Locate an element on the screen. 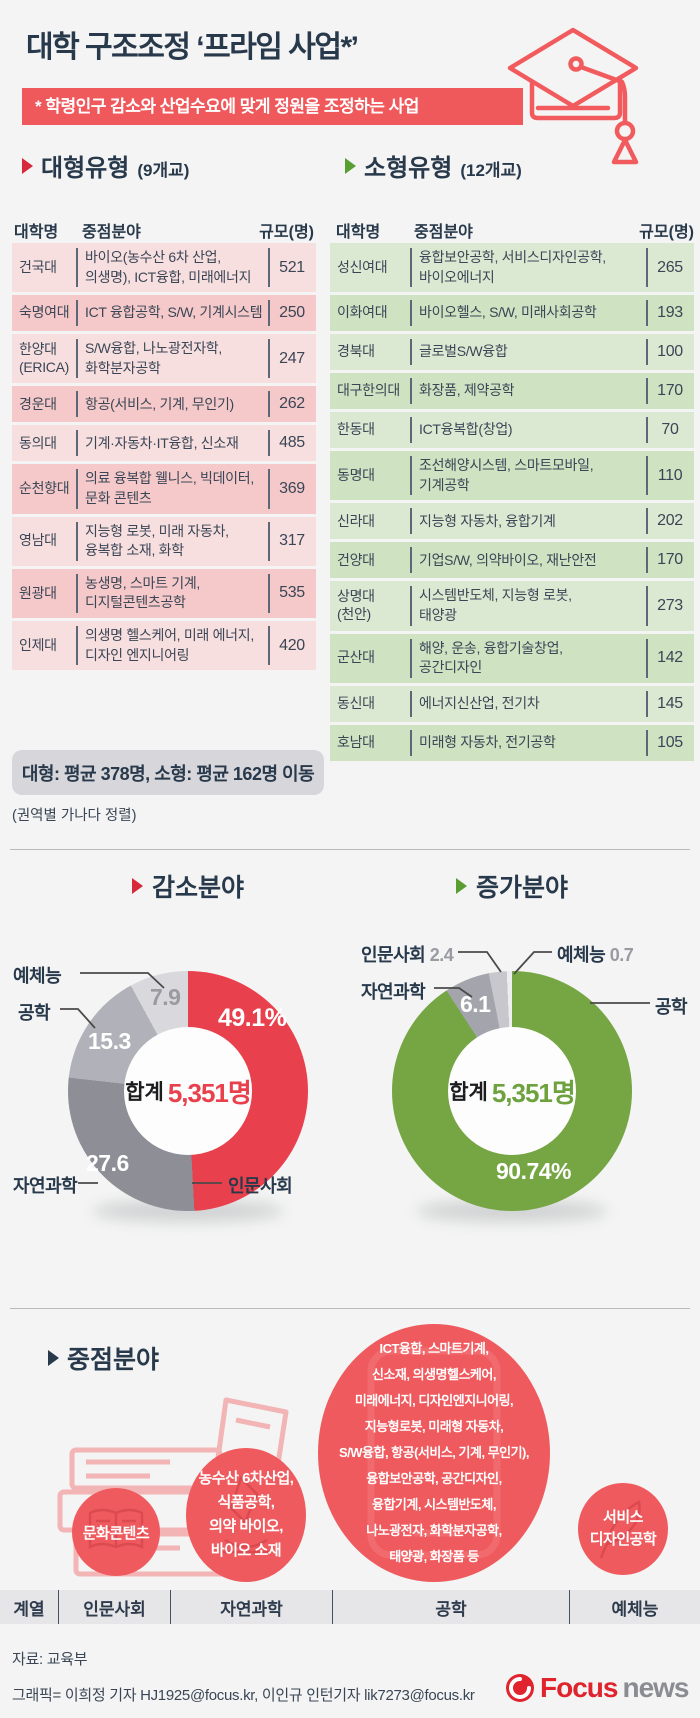  table-row: 경운대 항공(서비스, 기계, 무인기) 262 is located at coordinates (164, 404).